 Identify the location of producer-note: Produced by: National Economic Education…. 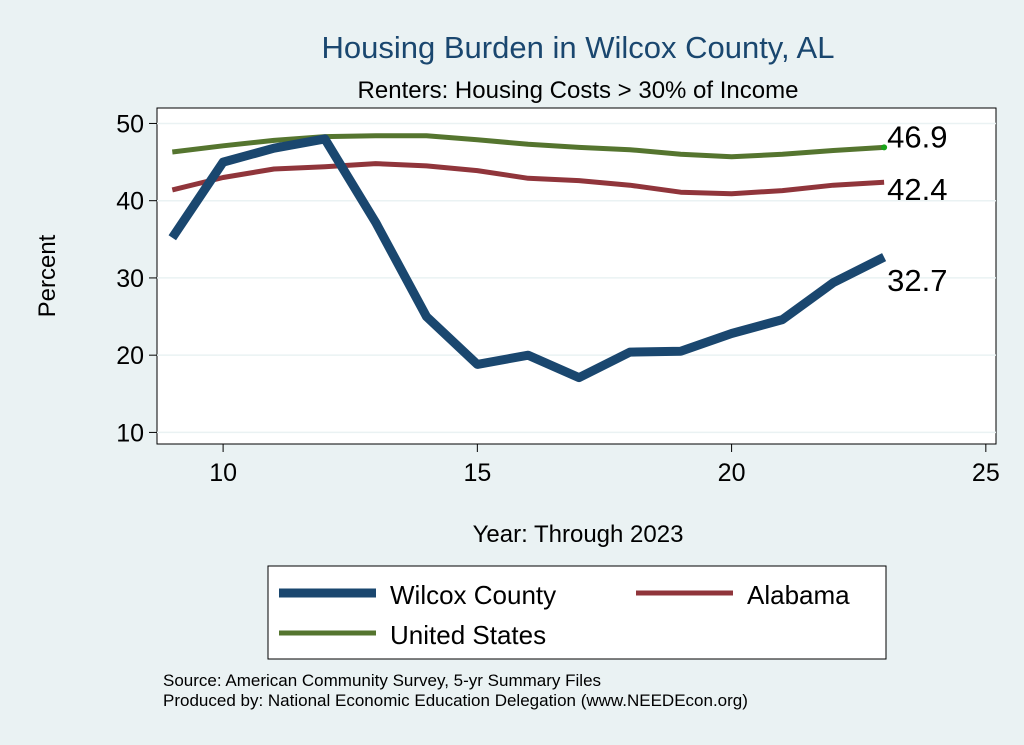
(455, 700).